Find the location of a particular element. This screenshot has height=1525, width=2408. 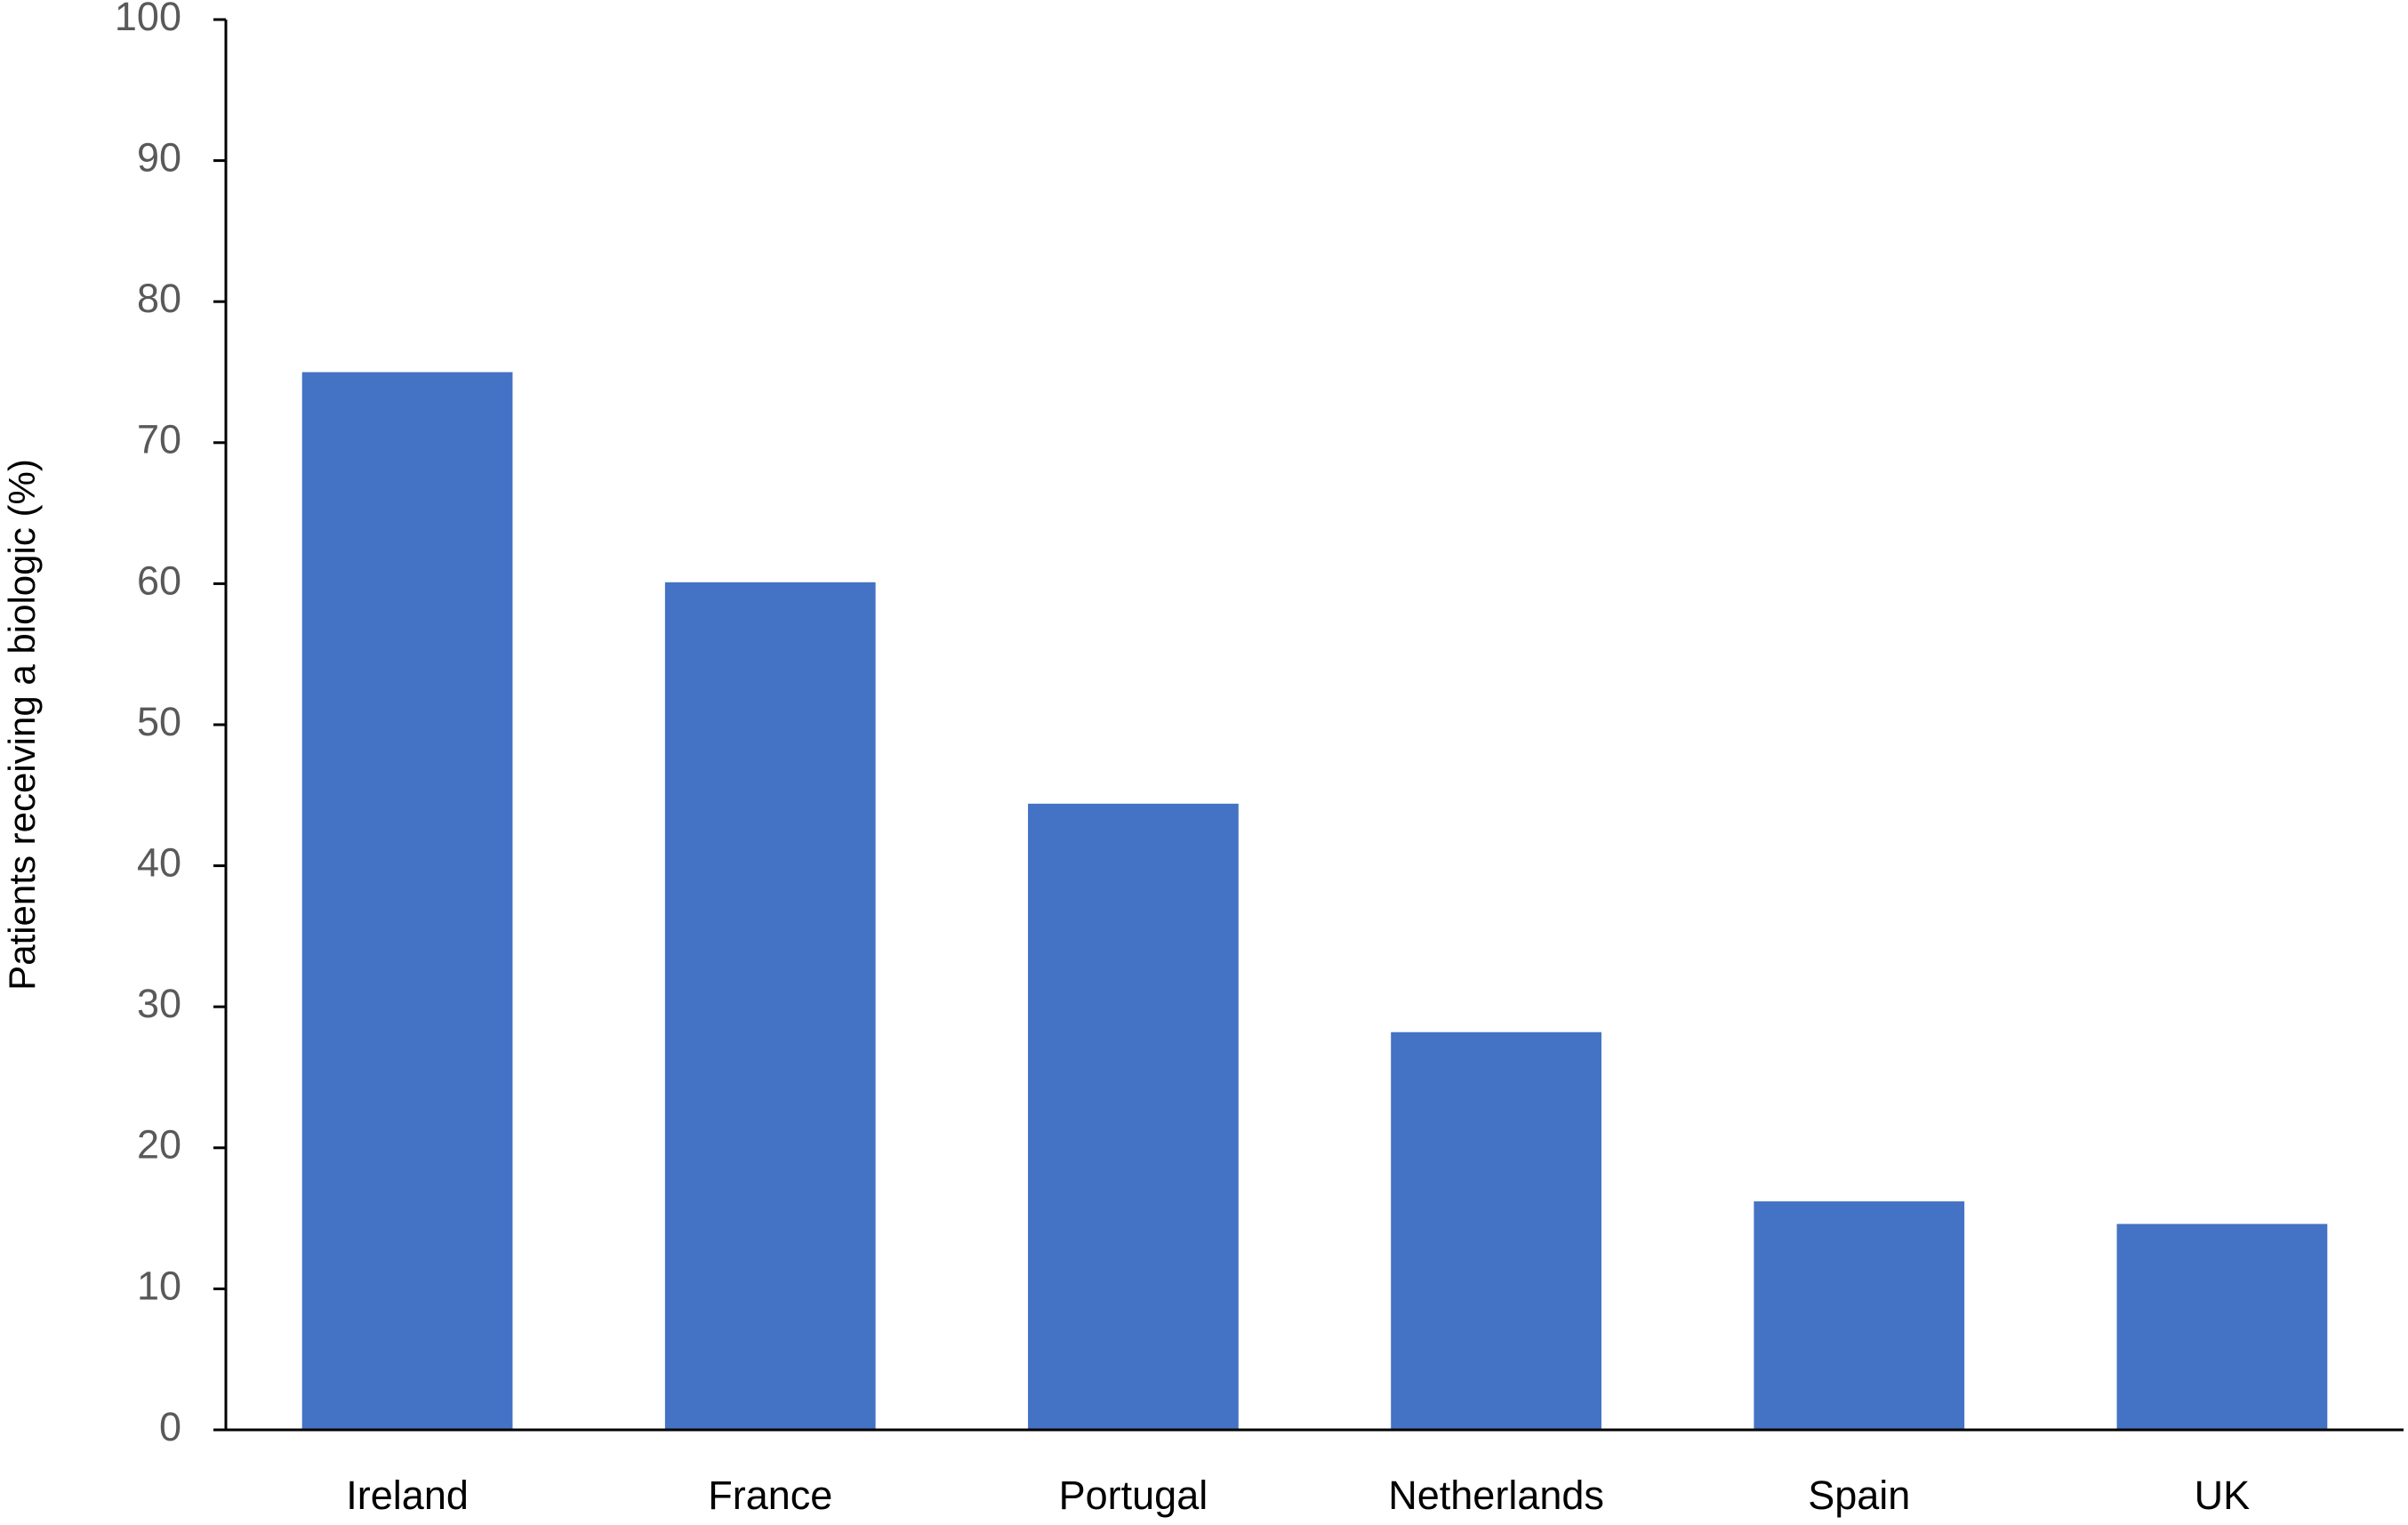

y-tick-label: 10 is located at coordinates (159, 1285).